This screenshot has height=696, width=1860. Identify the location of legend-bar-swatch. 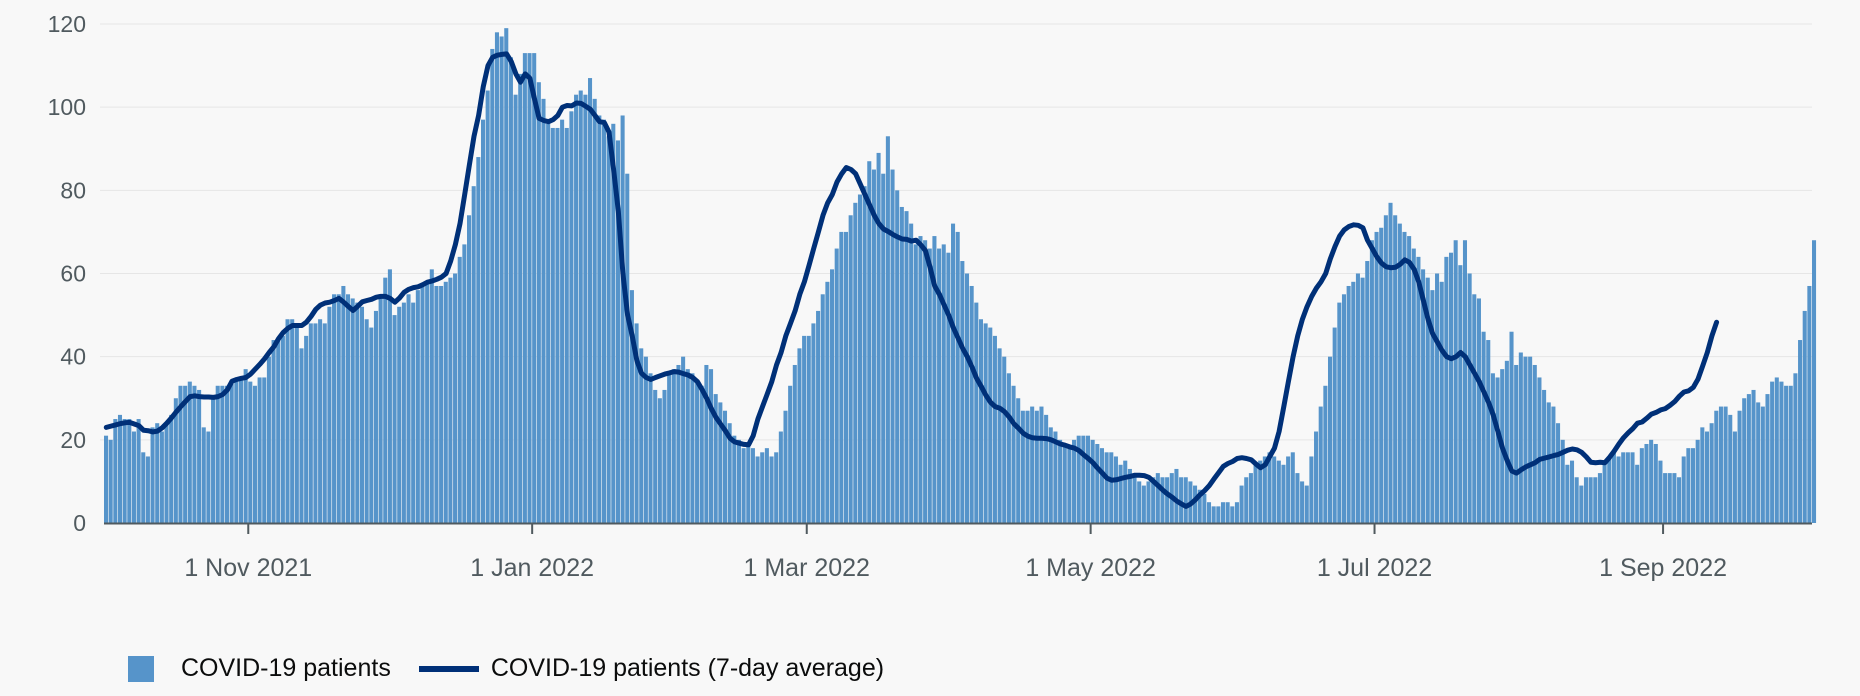
(141, 668).